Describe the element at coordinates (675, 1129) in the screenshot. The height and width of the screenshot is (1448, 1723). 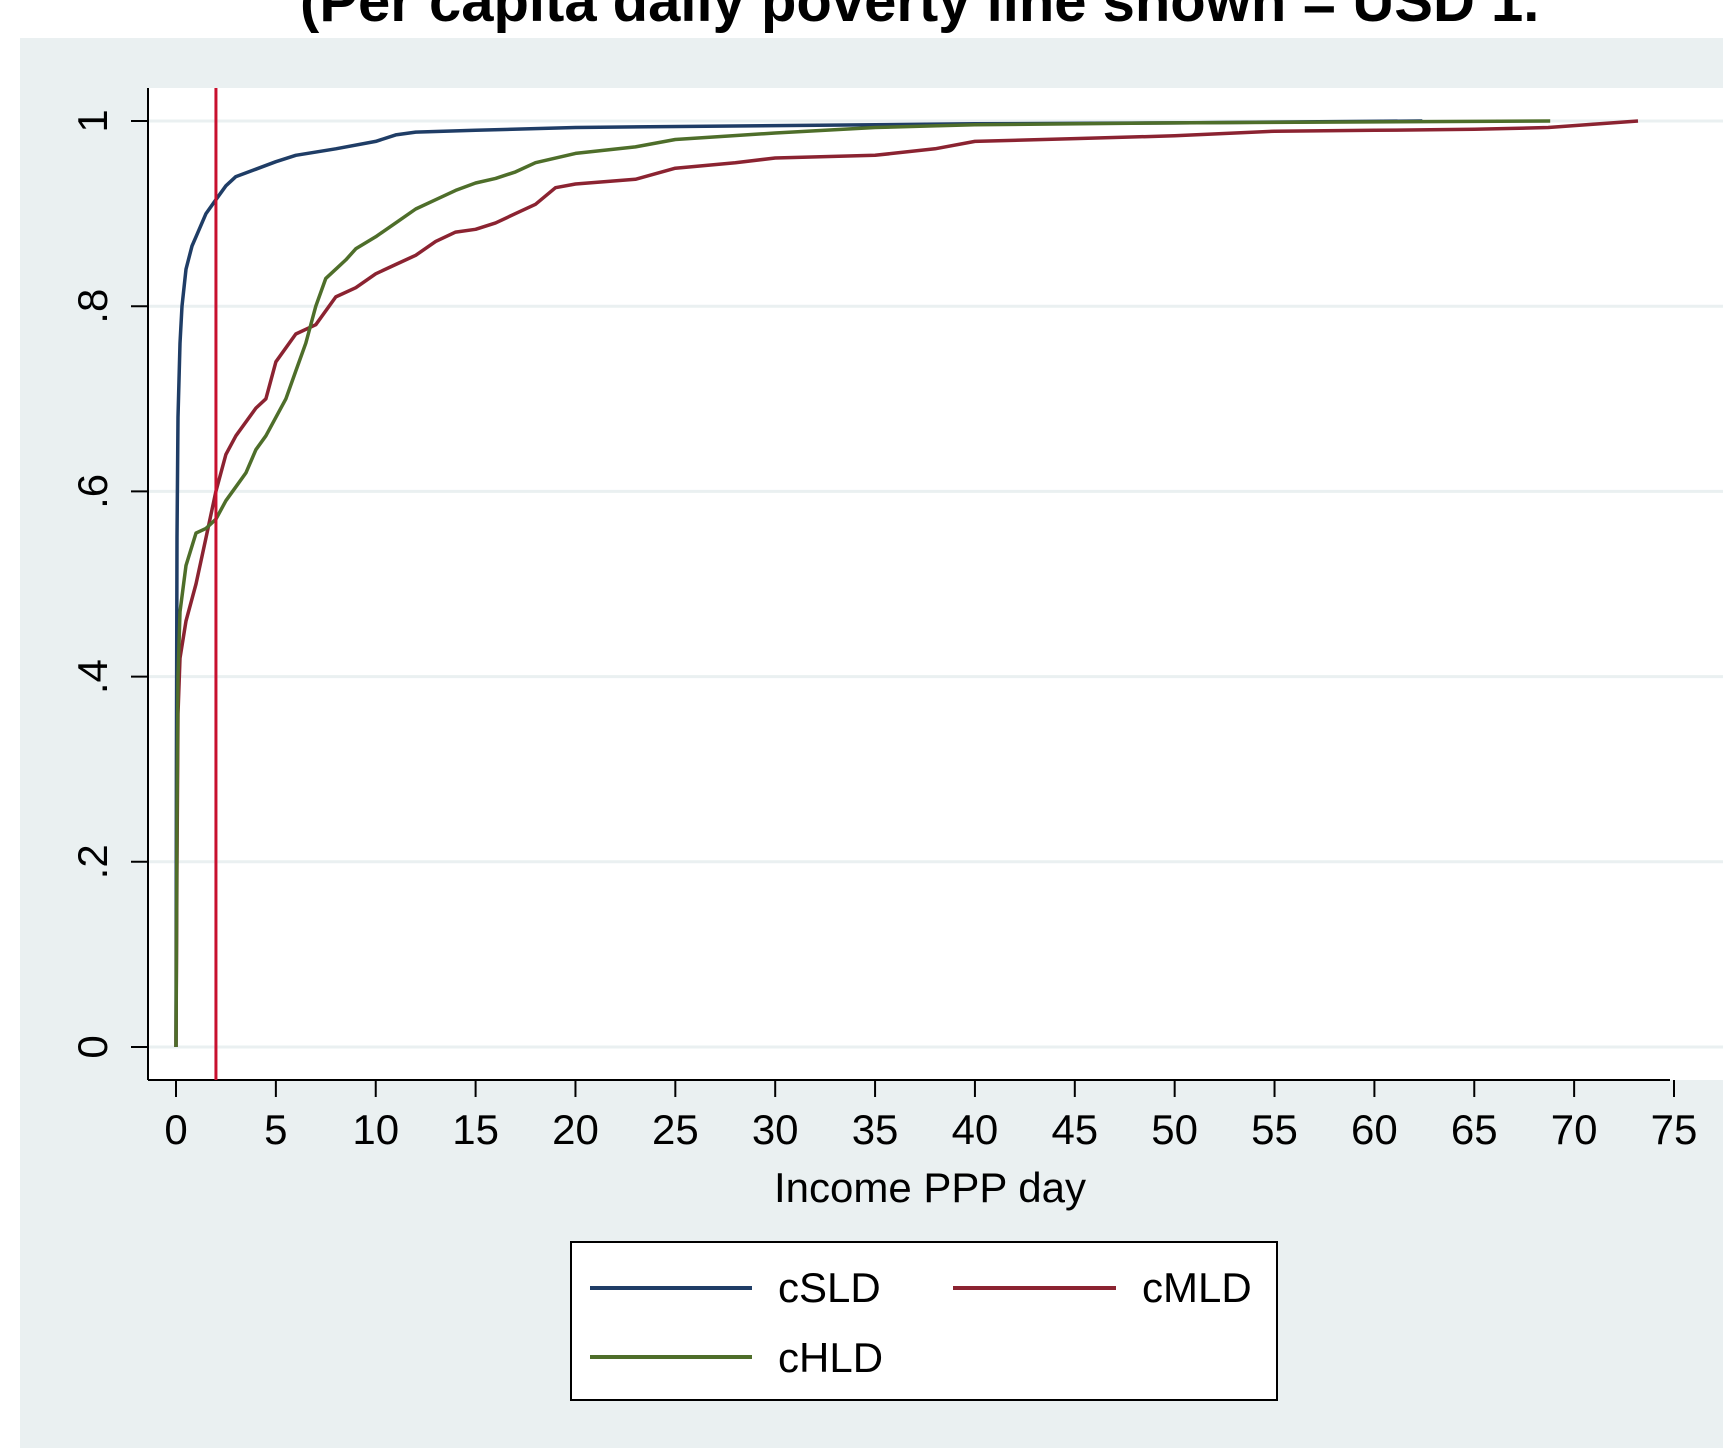
I see `x-tick-label-5: 25` at that location.